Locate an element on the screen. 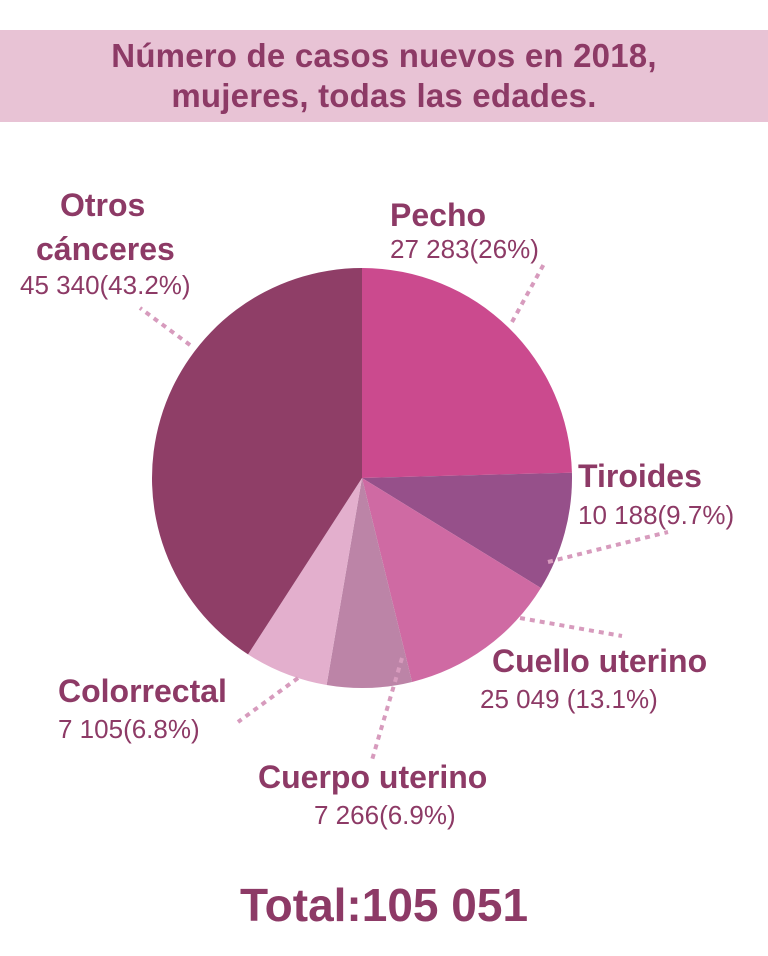 The width and height of the screenshot is (768, 956). slice-name-label: Cuello uterino is located at coordinates (599, 661).